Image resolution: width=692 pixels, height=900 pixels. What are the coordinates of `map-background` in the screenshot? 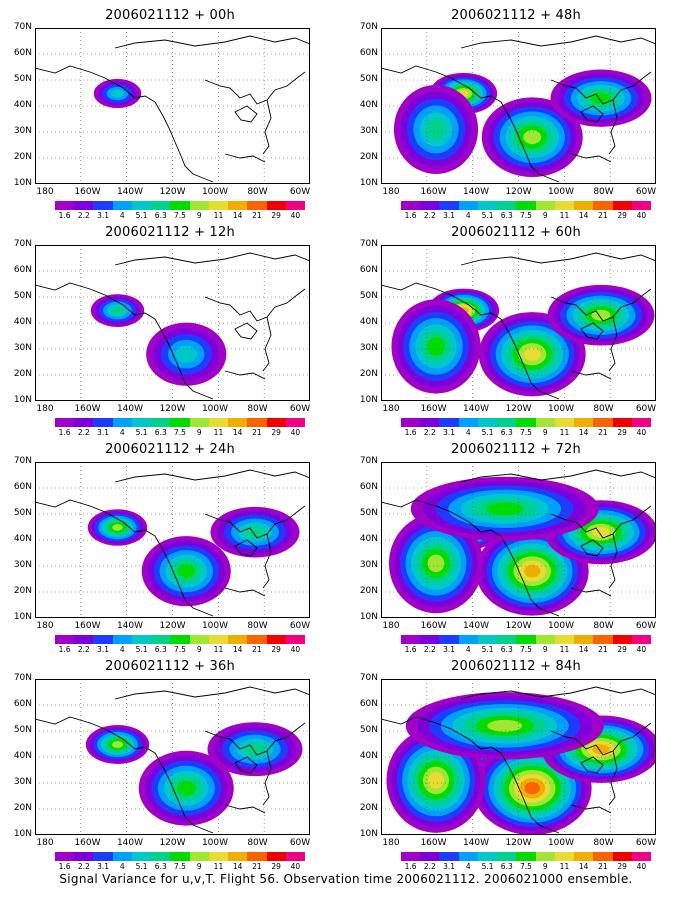 It's located at (172, 106).